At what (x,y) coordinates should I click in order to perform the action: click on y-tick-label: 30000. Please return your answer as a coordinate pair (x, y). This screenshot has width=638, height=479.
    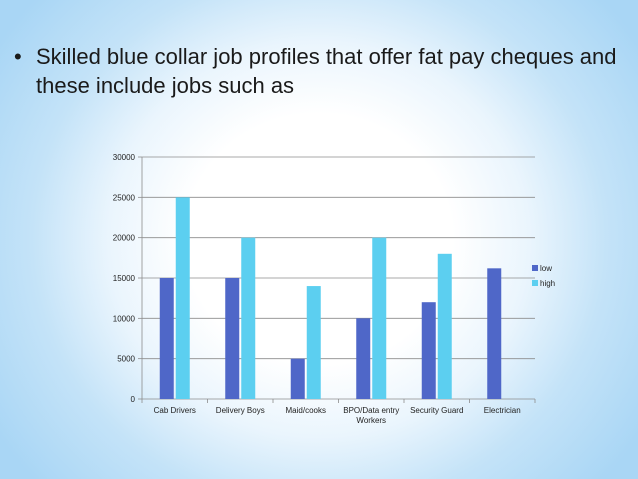
    Looking at the image, I should click on (124, 157).